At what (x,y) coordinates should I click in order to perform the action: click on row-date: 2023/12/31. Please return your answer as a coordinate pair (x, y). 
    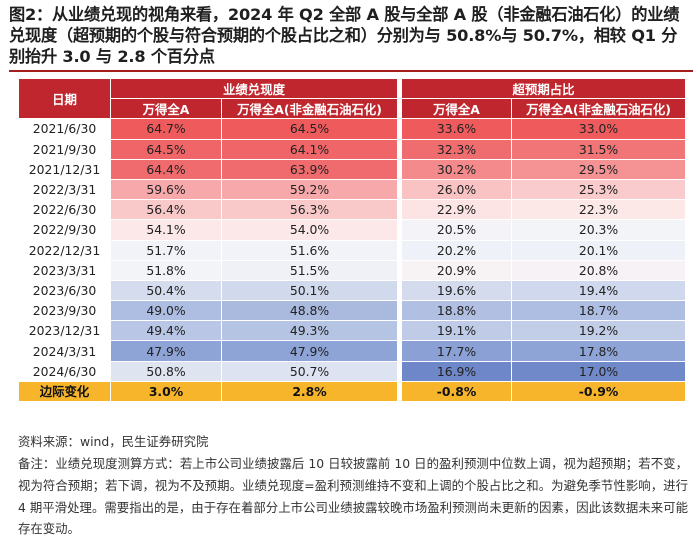
    Looking at the image, I should click on (64, 331).